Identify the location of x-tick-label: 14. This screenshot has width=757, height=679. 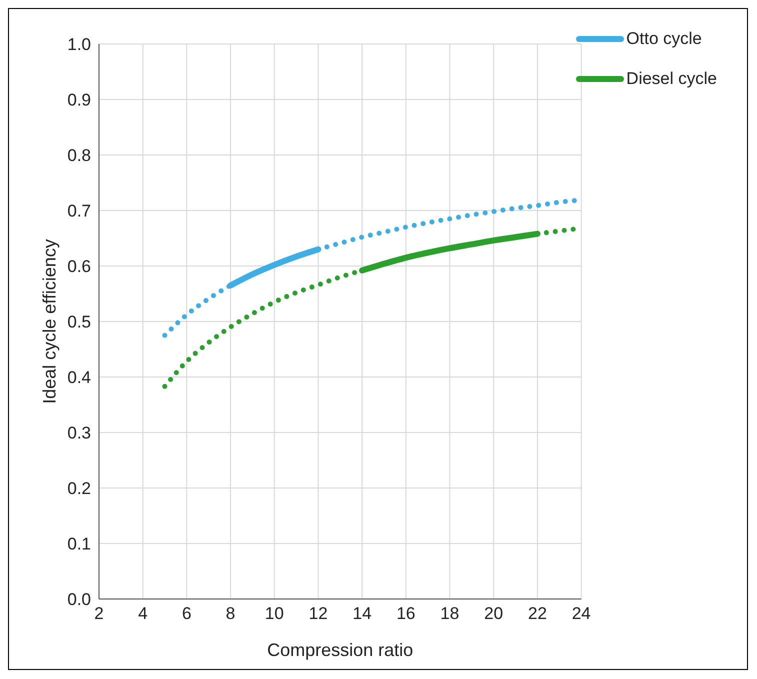
(362, 614).